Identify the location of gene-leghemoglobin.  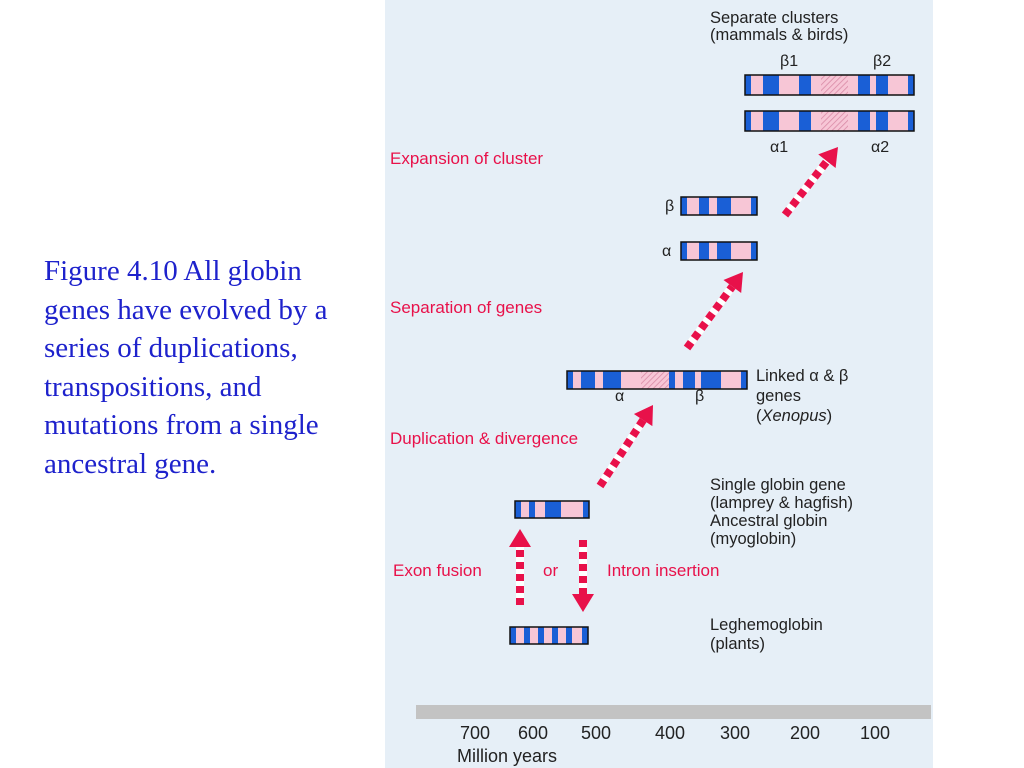
(549, 635).